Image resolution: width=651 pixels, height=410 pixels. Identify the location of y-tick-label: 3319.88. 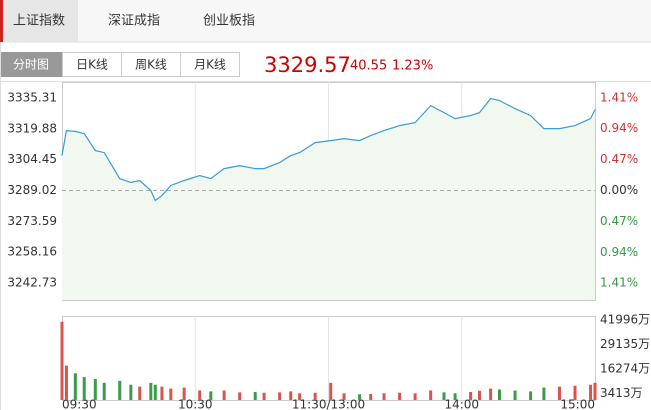
(32, 128).